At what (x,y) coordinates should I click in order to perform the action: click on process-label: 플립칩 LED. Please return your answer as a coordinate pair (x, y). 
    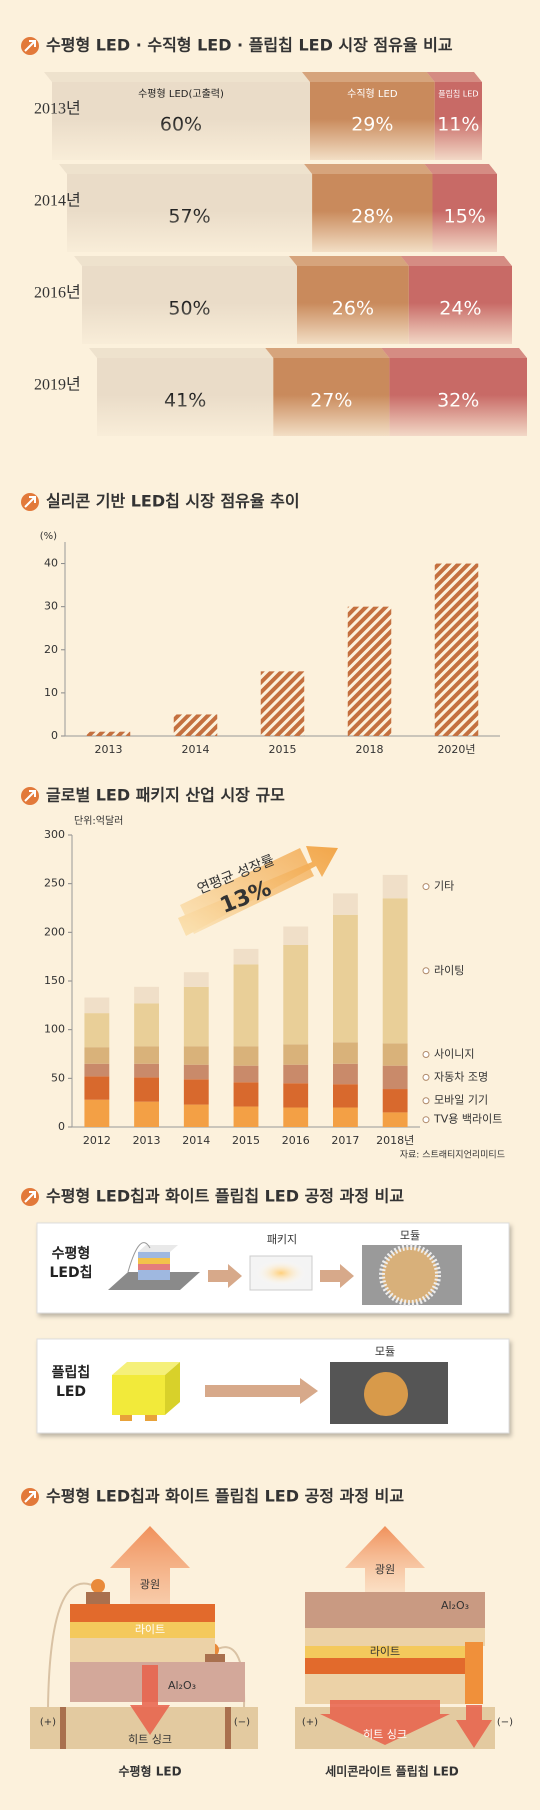
    Looking at the image, I should click on (71, 1382).